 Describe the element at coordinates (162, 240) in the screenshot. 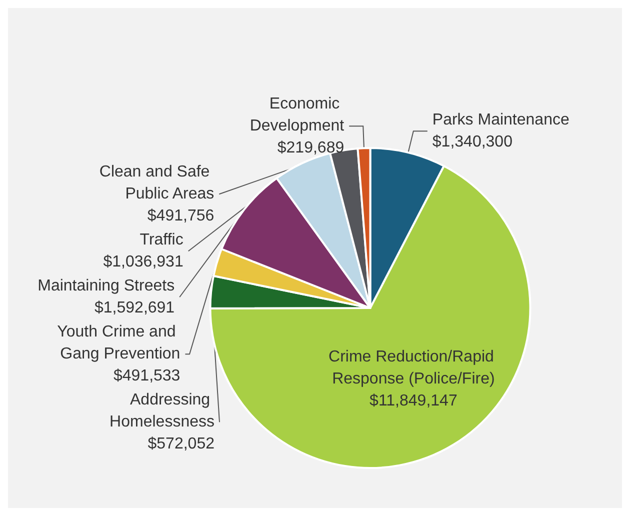

I see `slice-label: Traffic` at that location.